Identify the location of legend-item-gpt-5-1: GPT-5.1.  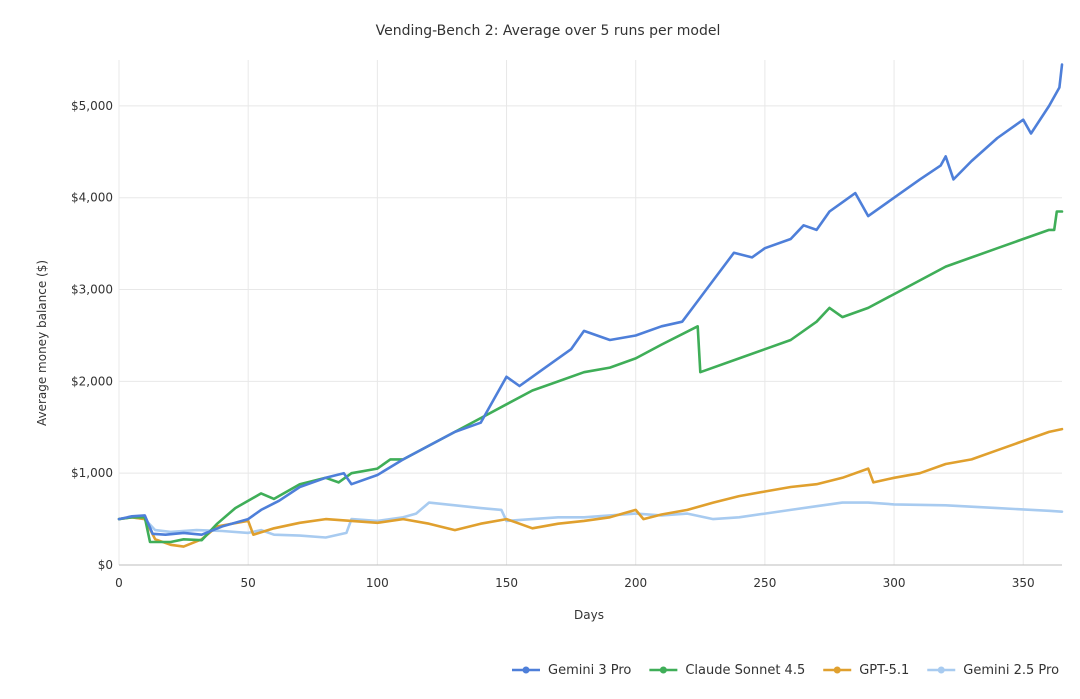
(866, 670).